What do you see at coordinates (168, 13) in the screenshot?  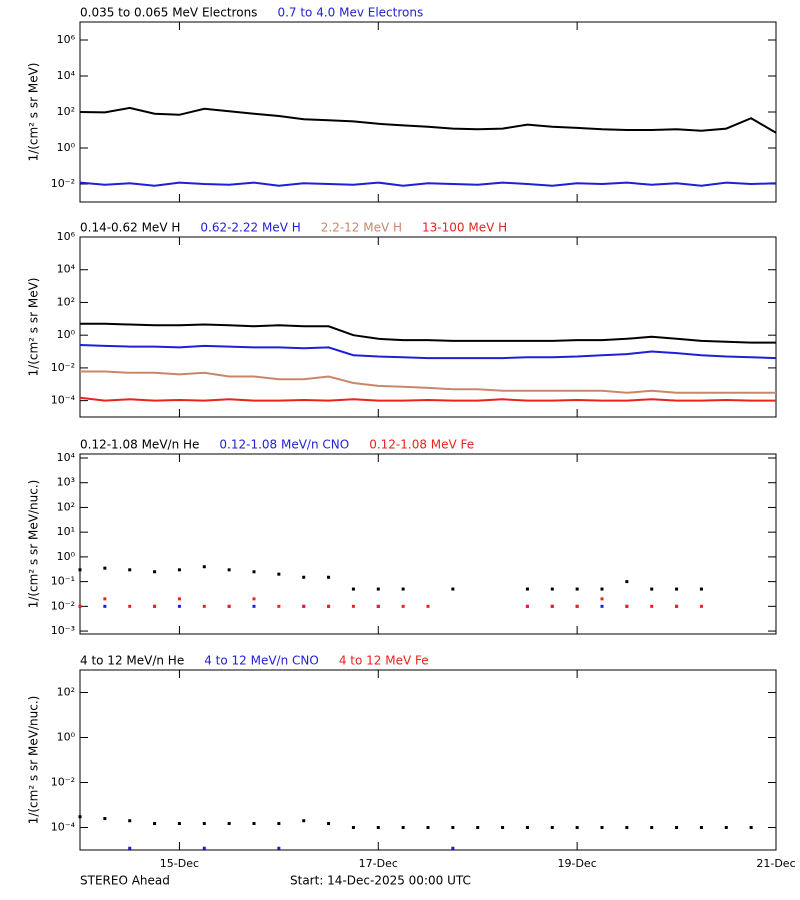 I see `legend-entry: 0.035 to 0.065 MeV Electrons` at bounding box center [168, 13].